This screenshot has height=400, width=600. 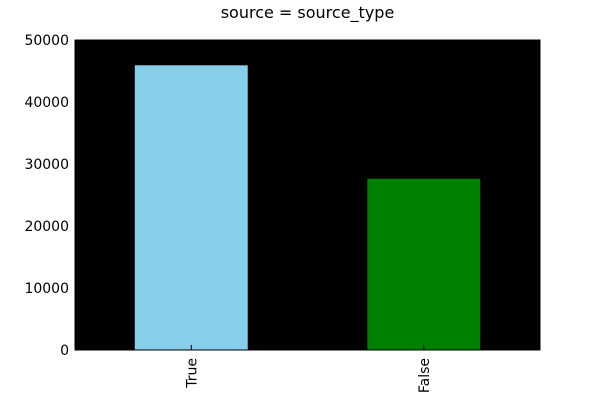 What do you see at coordinates (46, 165) in the screenshot?
I see `y-tick-label: 30000` at bounding box center [46, 165].